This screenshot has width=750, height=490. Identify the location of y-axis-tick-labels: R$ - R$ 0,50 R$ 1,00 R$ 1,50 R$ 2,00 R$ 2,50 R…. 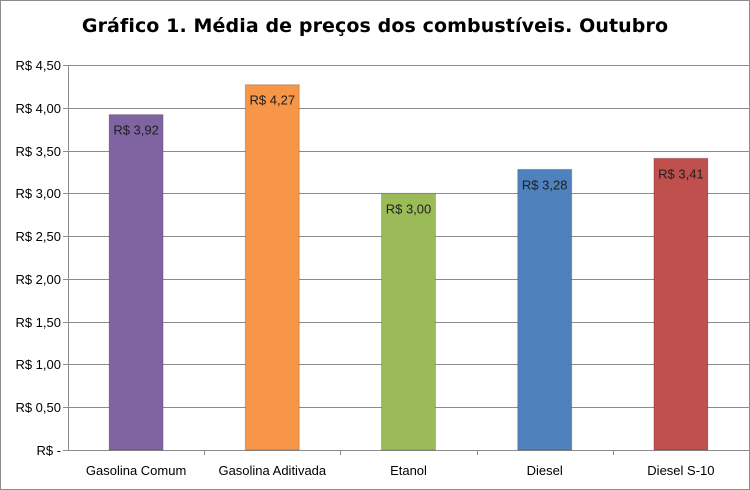
(38, 258).